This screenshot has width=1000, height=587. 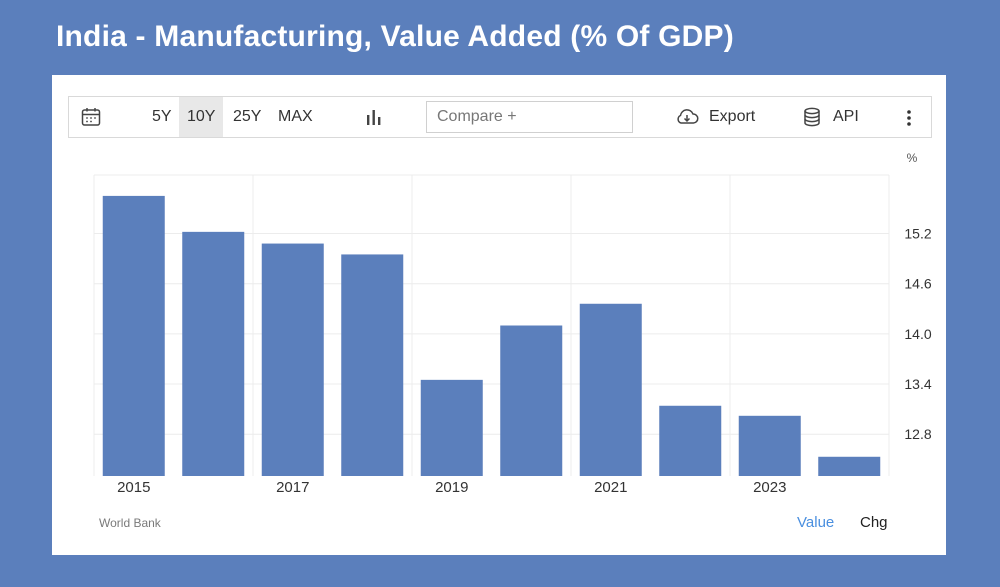 I want to click on range-10y-button: 10Y, so click(x=201, y=117).